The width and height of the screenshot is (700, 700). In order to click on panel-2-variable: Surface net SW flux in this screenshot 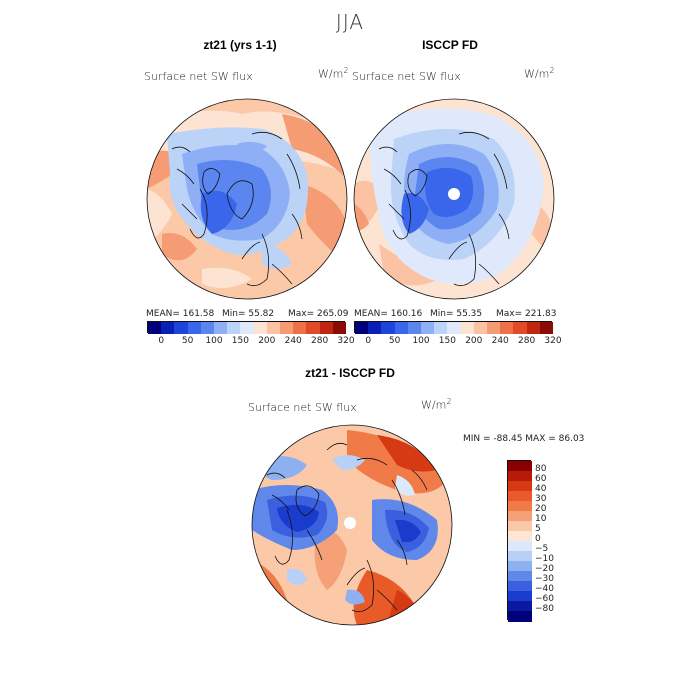, I will do `click(406, 76)`.